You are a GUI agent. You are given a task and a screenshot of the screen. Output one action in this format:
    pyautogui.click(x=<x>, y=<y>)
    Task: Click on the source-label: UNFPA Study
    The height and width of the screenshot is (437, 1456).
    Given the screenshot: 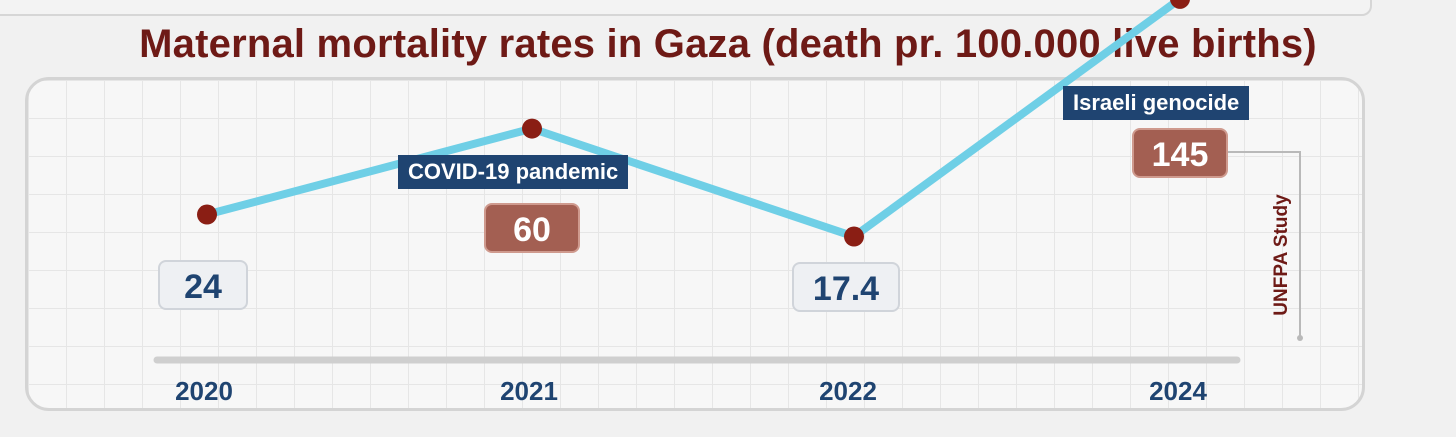 What is the action you would take?
    pyautogui.click(x=1281, y=255)
    